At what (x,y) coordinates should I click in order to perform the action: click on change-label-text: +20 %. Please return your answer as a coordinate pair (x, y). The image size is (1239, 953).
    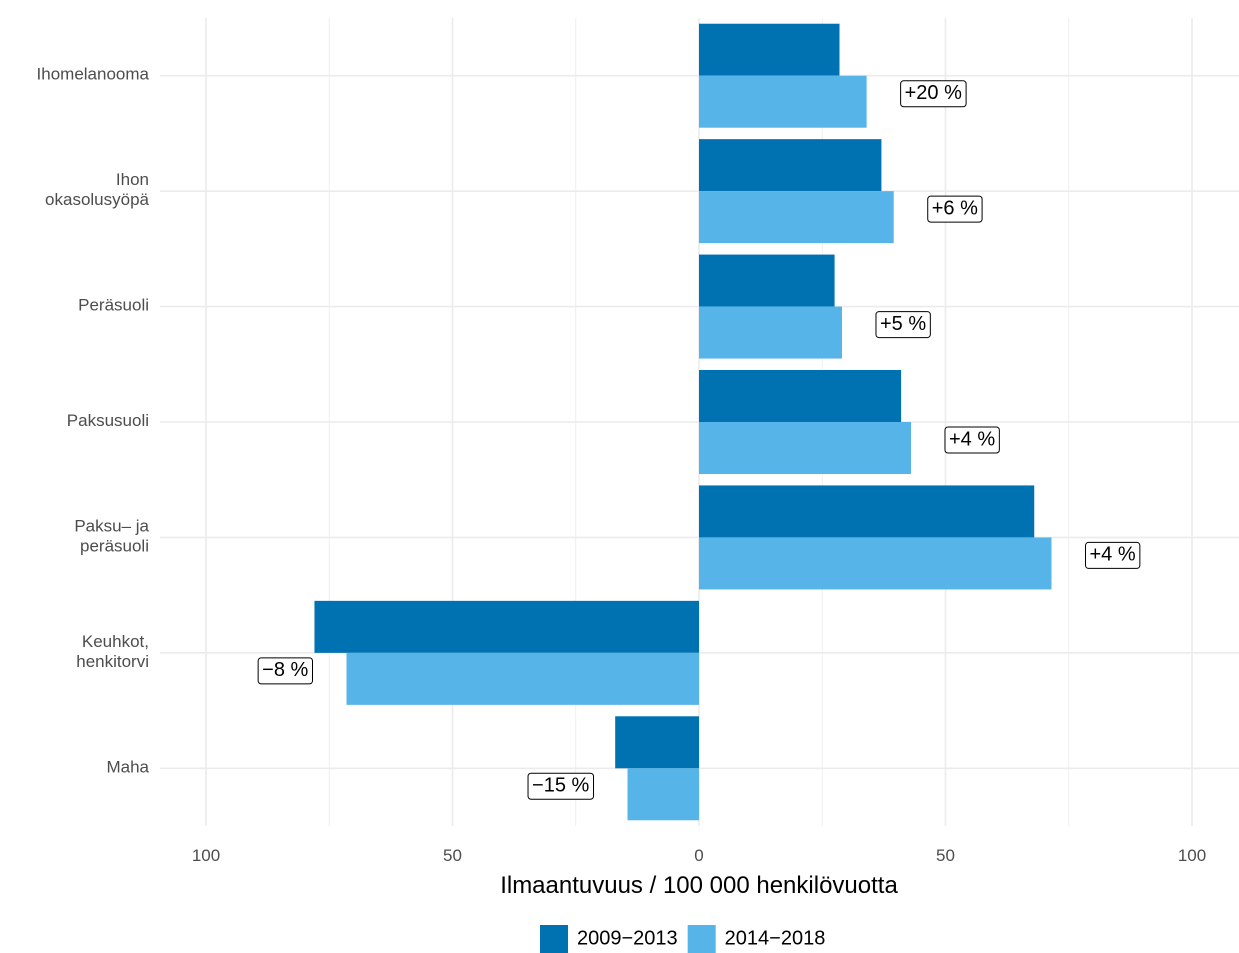
    Looking at the image, I should click on (933, 93).